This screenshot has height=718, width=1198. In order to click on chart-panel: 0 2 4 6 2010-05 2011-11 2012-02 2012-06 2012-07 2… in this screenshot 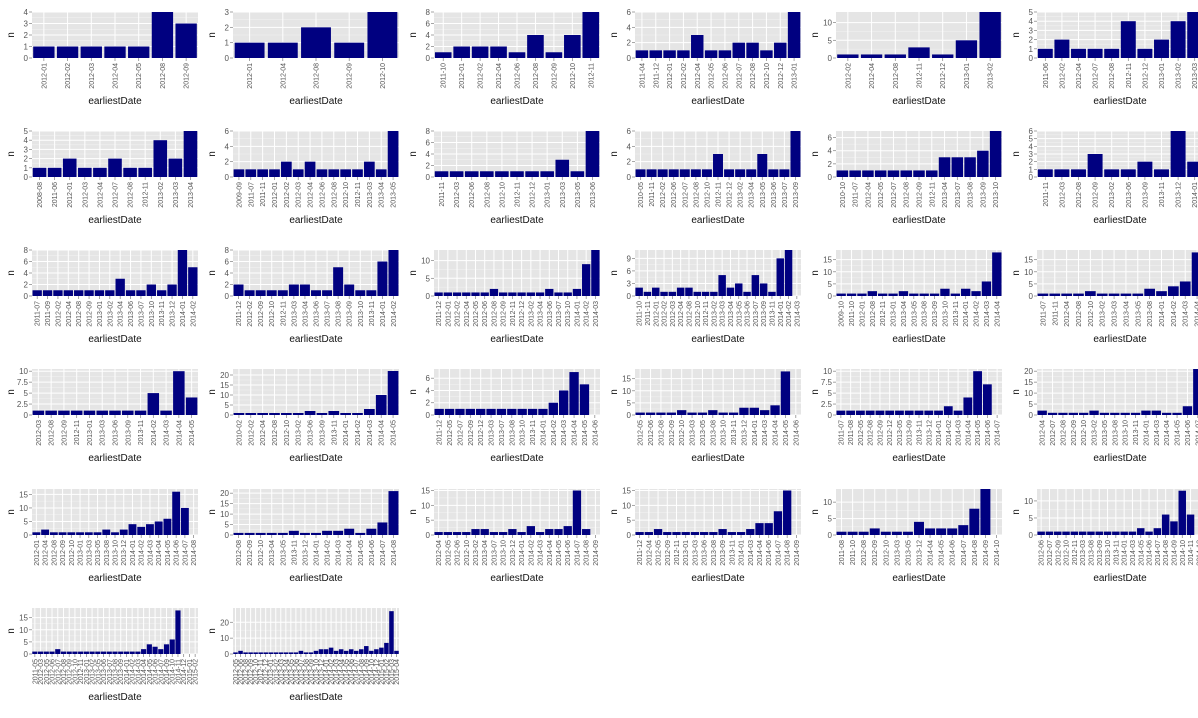, I will do `click(707, 182)`.